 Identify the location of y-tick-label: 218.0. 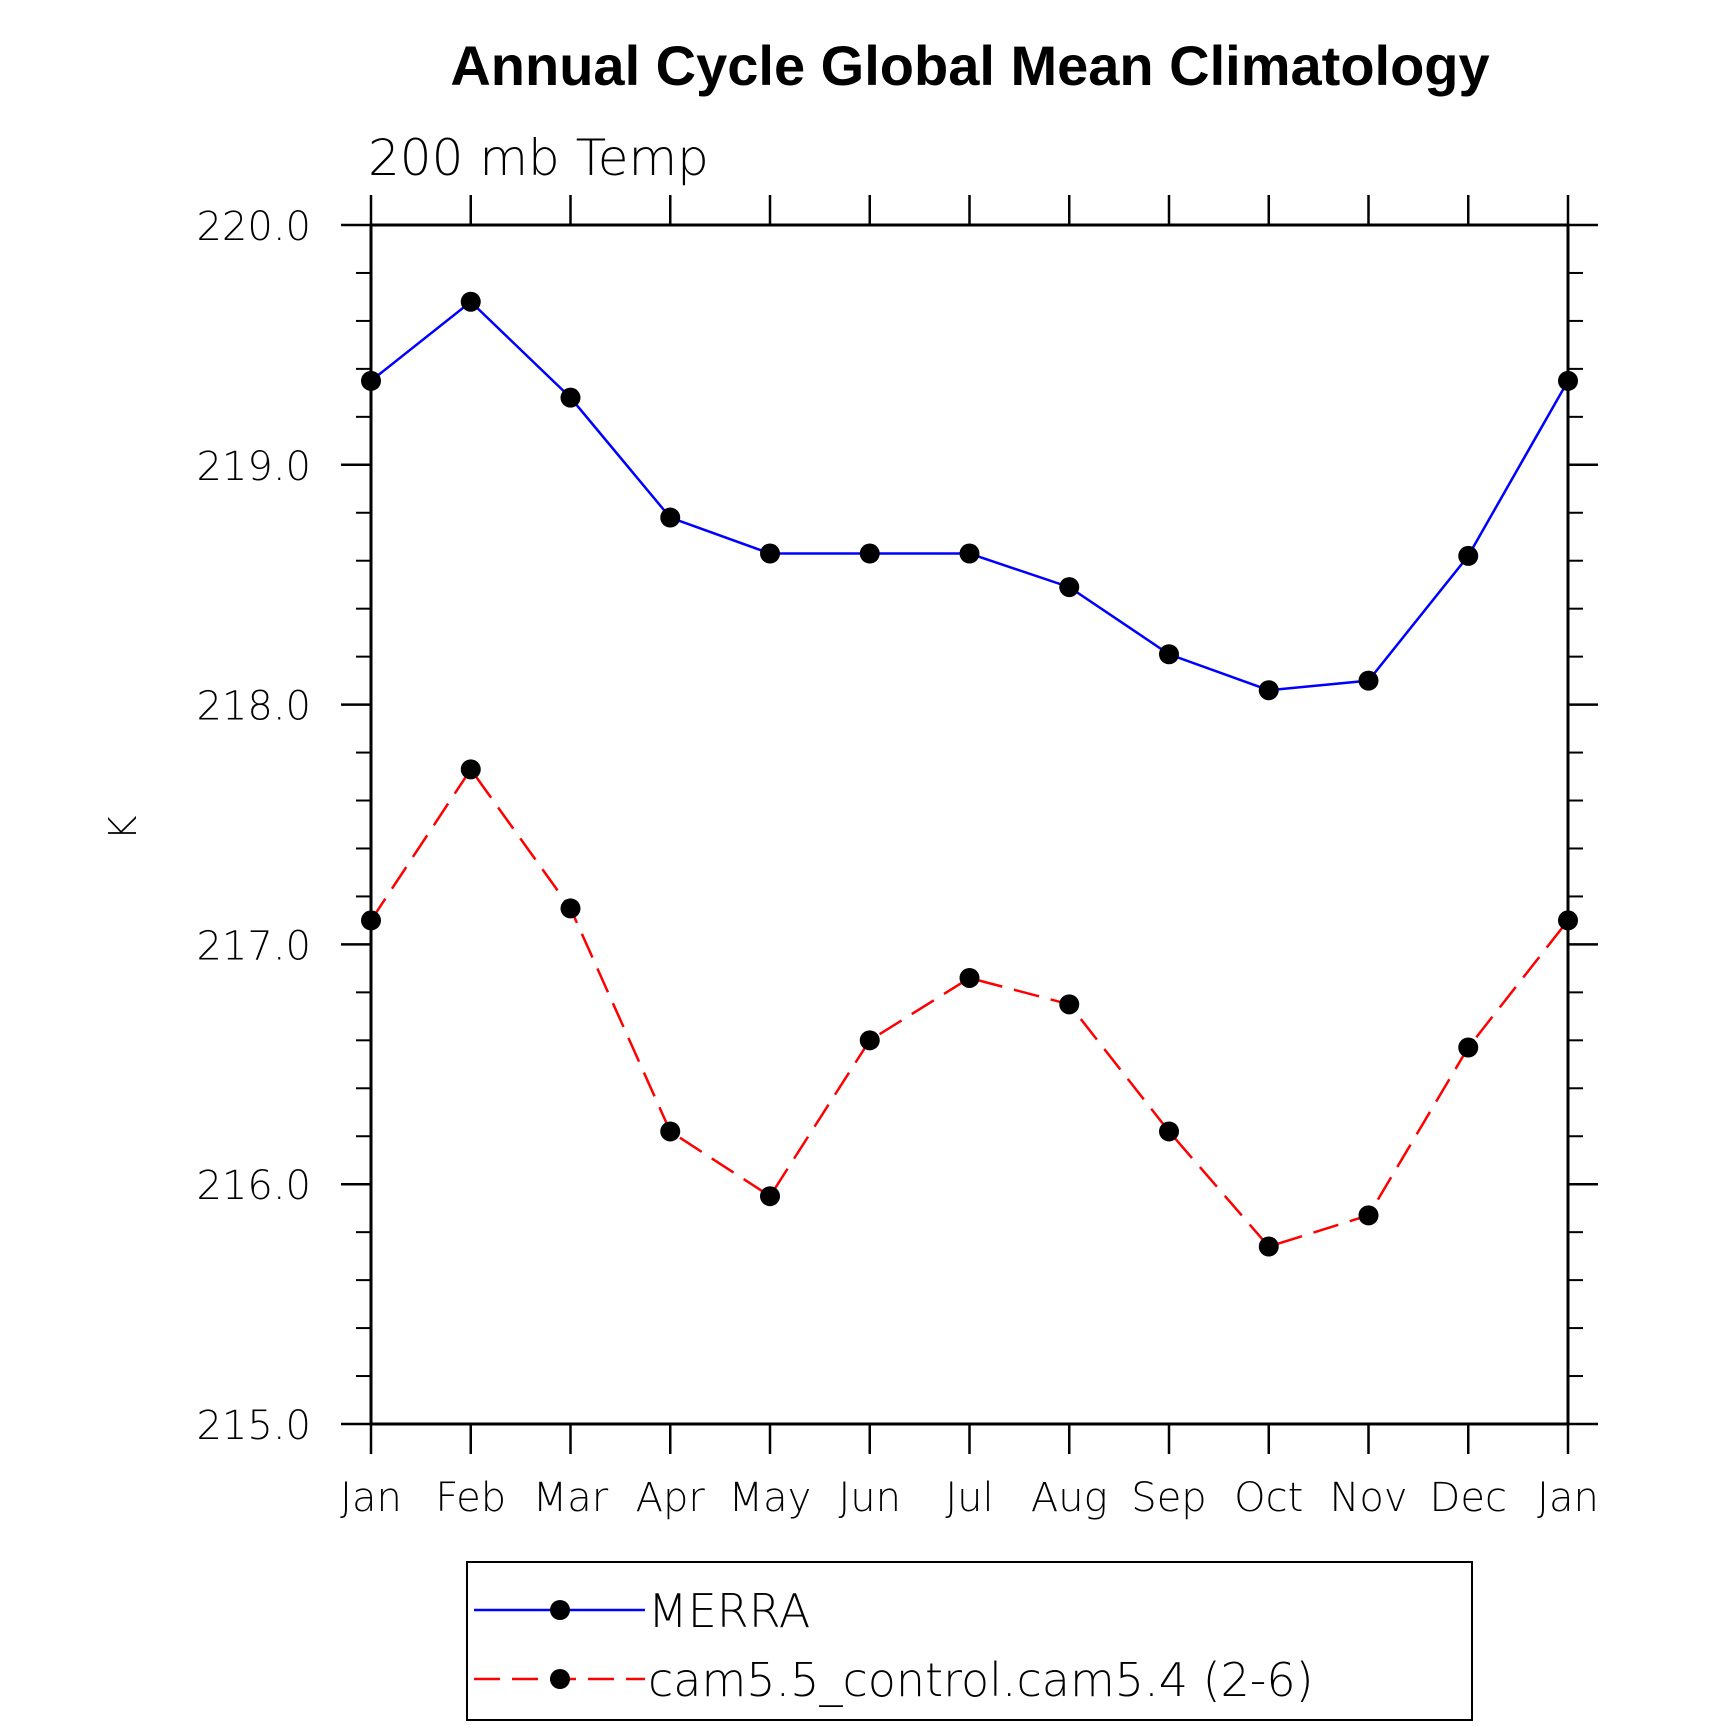
(253, 707).